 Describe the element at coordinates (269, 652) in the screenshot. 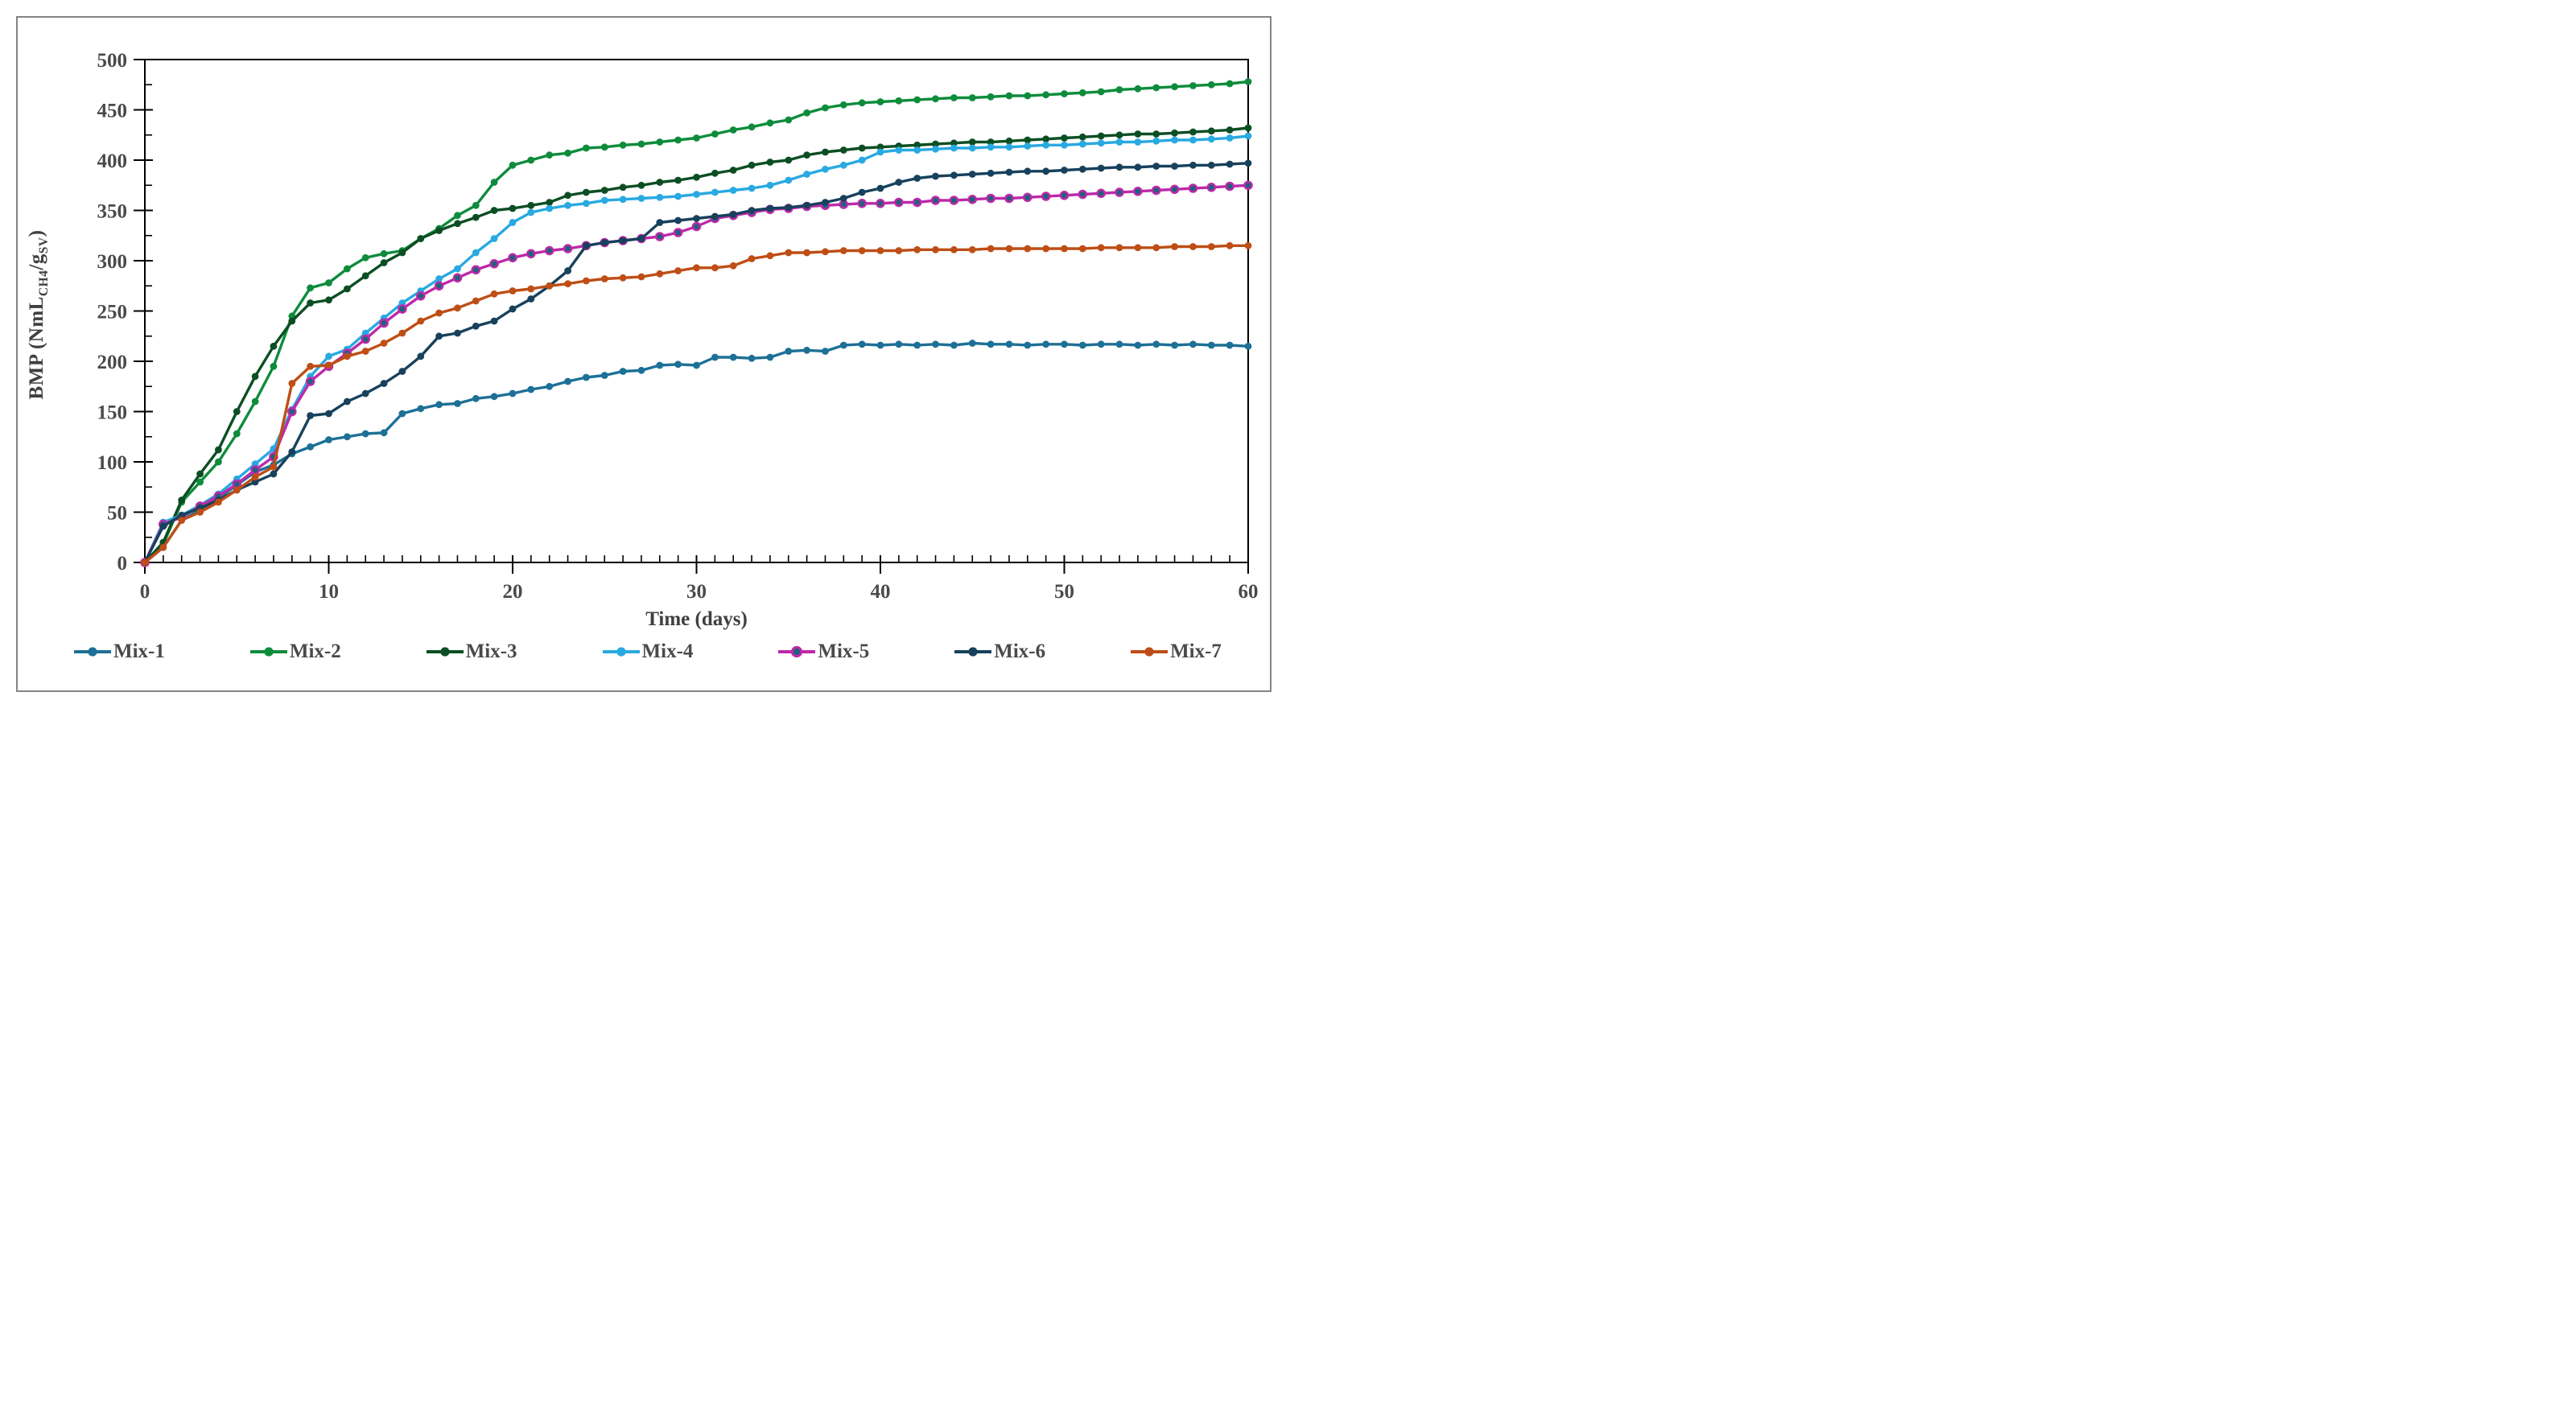

I see `legend-dot` at that location.